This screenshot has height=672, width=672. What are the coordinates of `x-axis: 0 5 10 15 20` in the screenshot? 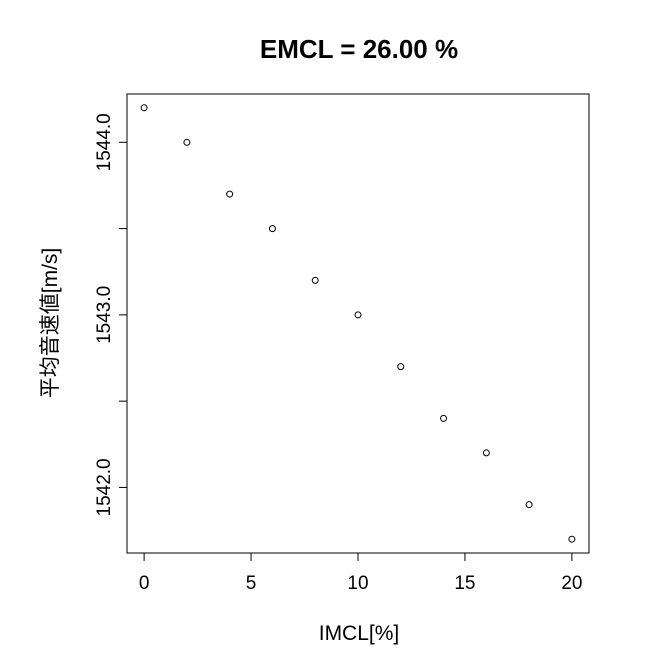 It's located at (360, 573).